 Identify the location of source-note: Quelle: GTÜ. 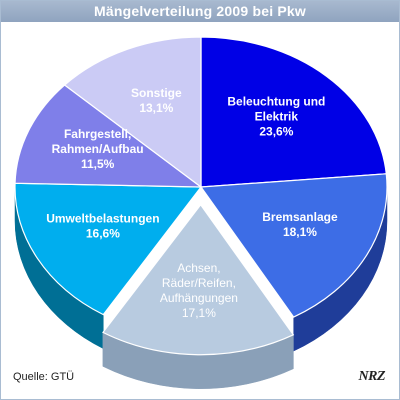
(44, 377).